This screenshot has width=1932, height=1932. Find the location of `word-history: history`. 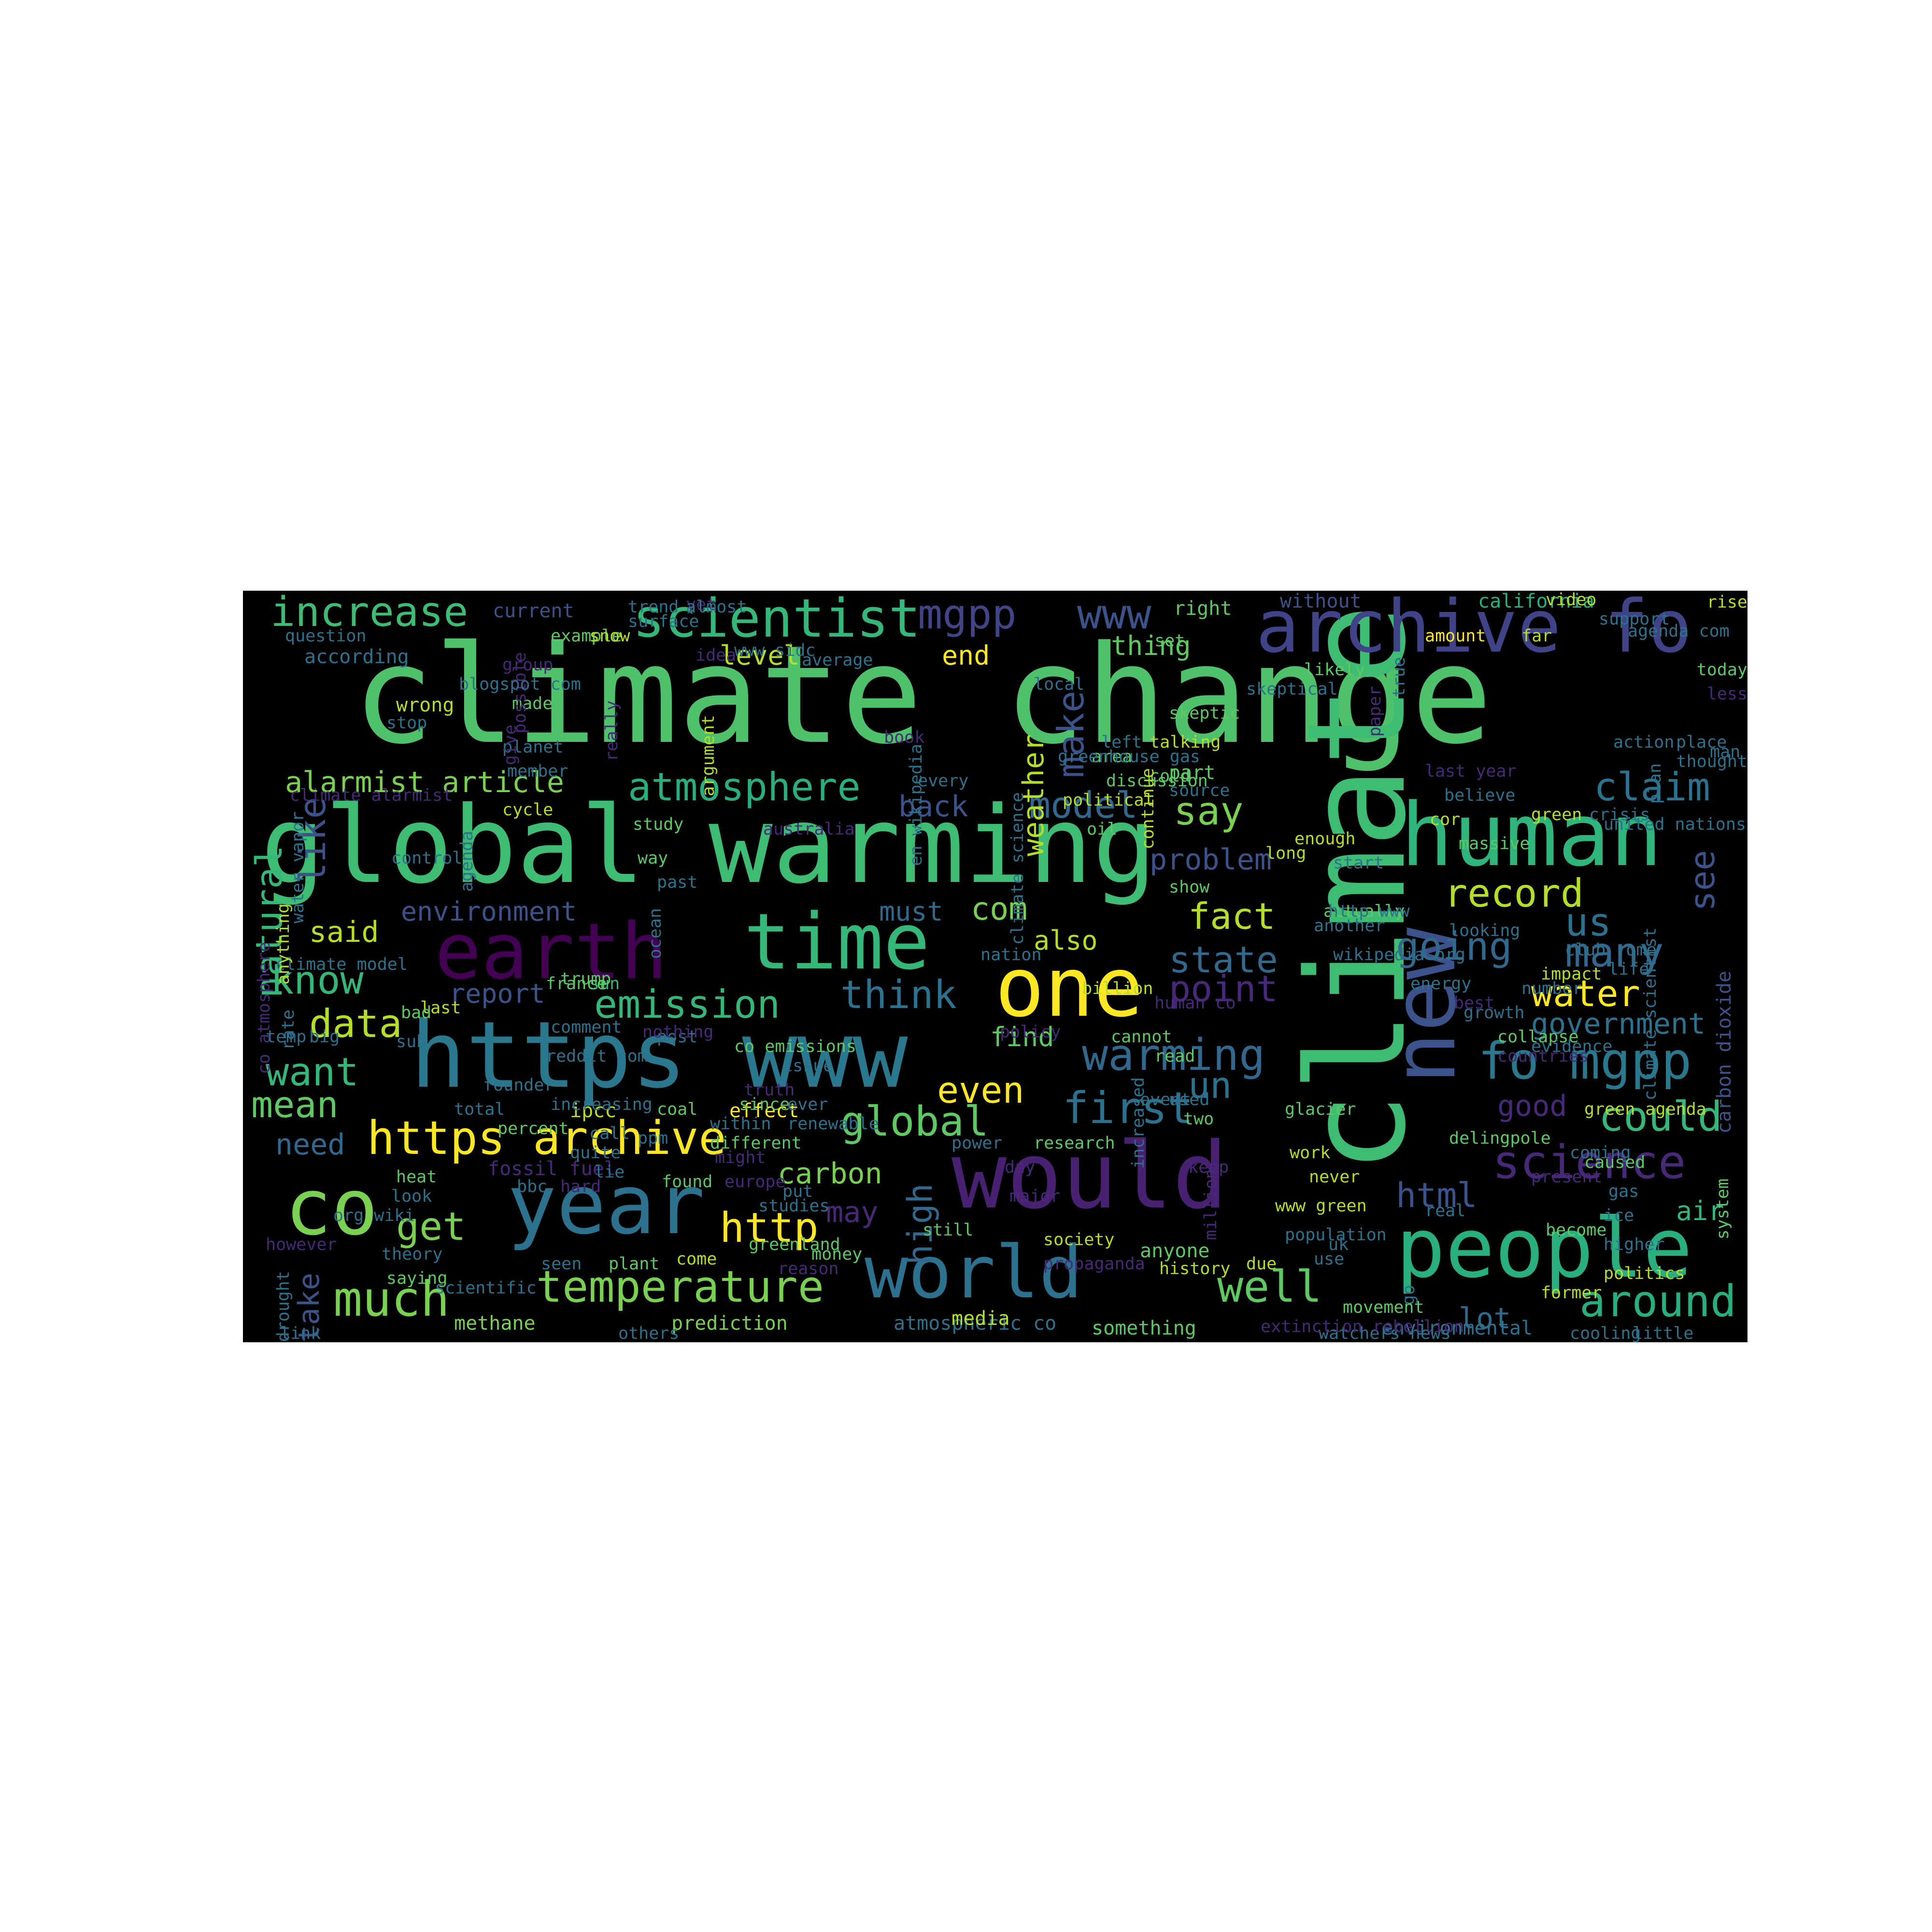

word-history: history is located at coordinates (1195, 1269).